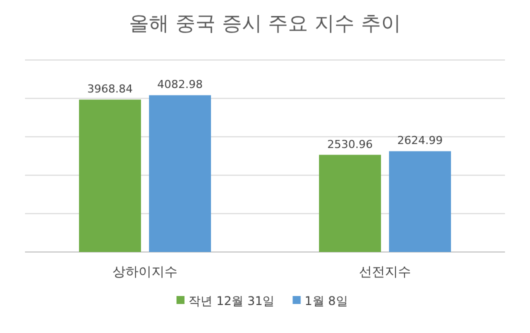 Image resolution: width=530 pixels, height=333 pixels. What do you see at coordinates (420, 141) in the screenshot?
I see `data-label: 2624.99` at bounding box center [420, 141].